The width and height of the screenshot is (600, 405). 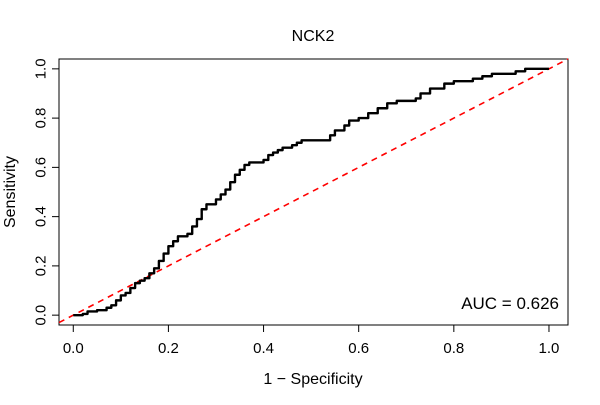 I want to click on x-tick-label: 0.8, so click(x=453, y=348).